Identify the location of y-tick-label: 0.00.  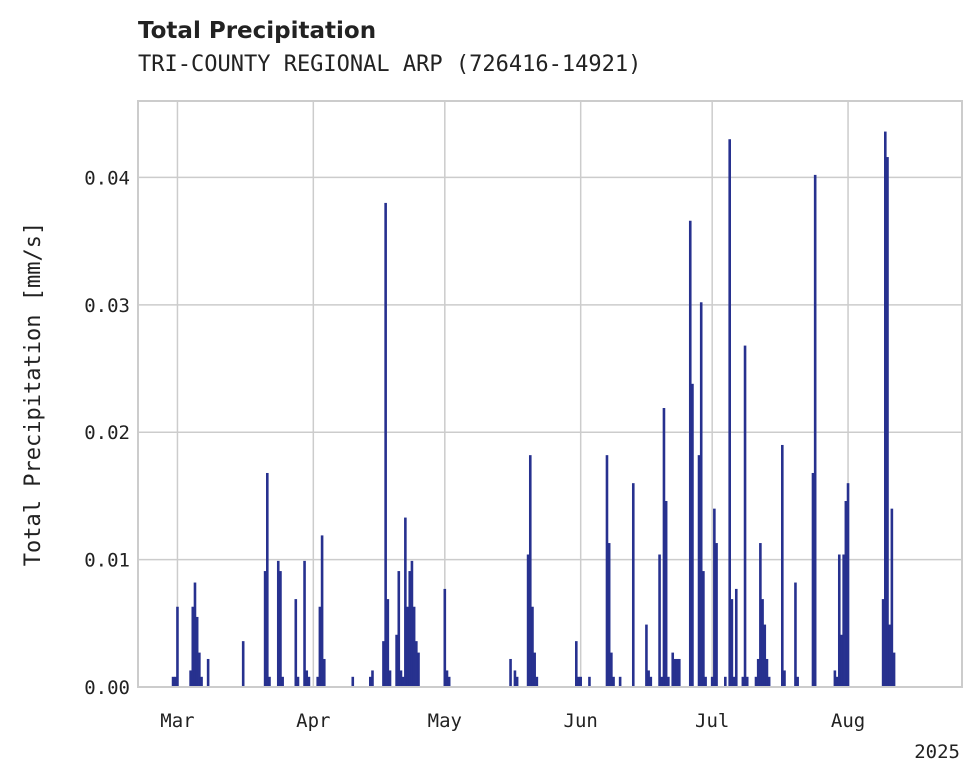
(107, 688).